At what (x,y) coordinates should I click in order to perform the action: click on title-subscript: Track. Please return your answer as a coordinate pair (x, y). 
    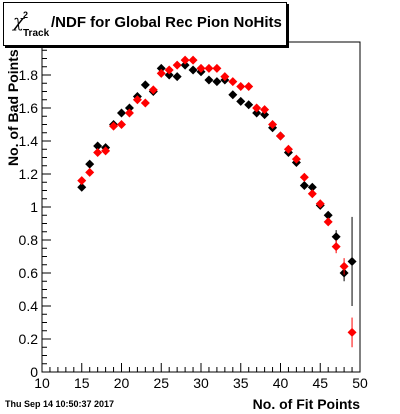
    Looking at the image, I should click on (36, 33).